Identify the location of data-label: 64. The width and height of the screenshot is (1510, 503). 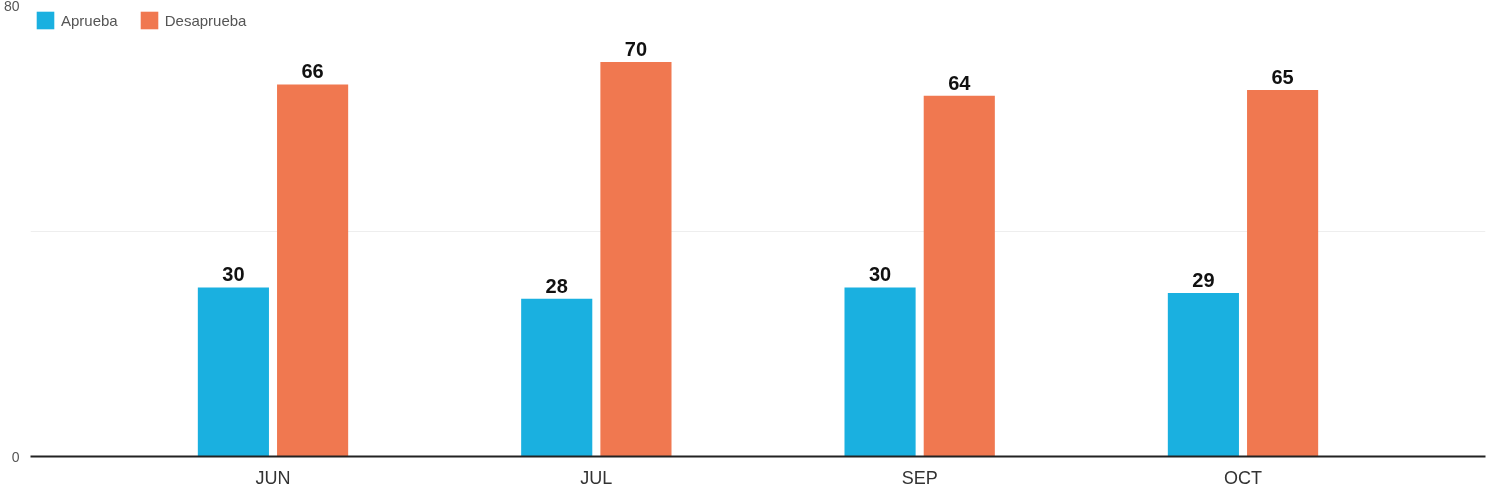
(960, 82).